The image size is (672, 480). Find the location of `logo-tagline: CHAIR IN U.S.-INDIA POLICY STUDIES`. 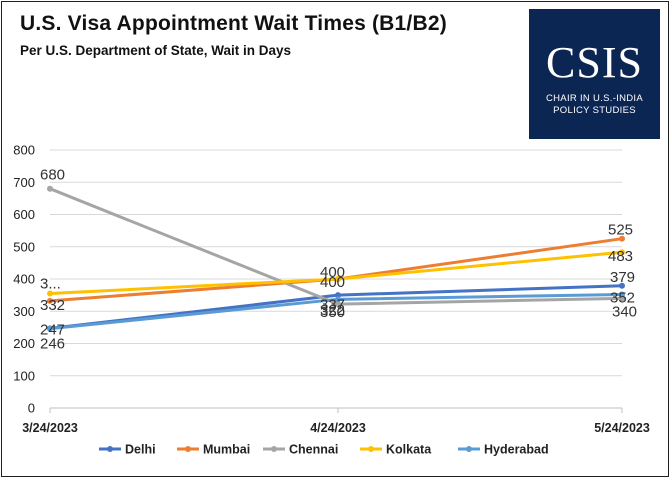

logo-tagline: CHAIR IN U.S.-INDIA POLICY STUDIES is located at coordinates (594, 104).